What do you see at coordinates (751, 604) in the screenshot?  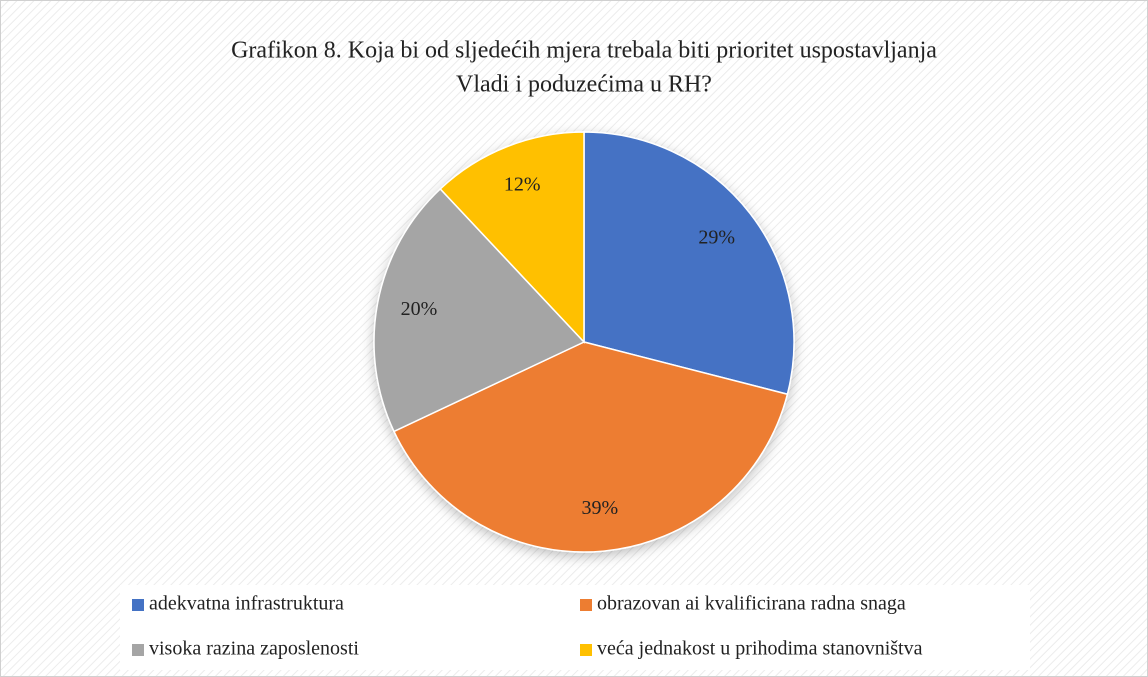 I see `legend-label: obrazovan ai kvalificirana radna snaga` at bounding box center [751, 604].